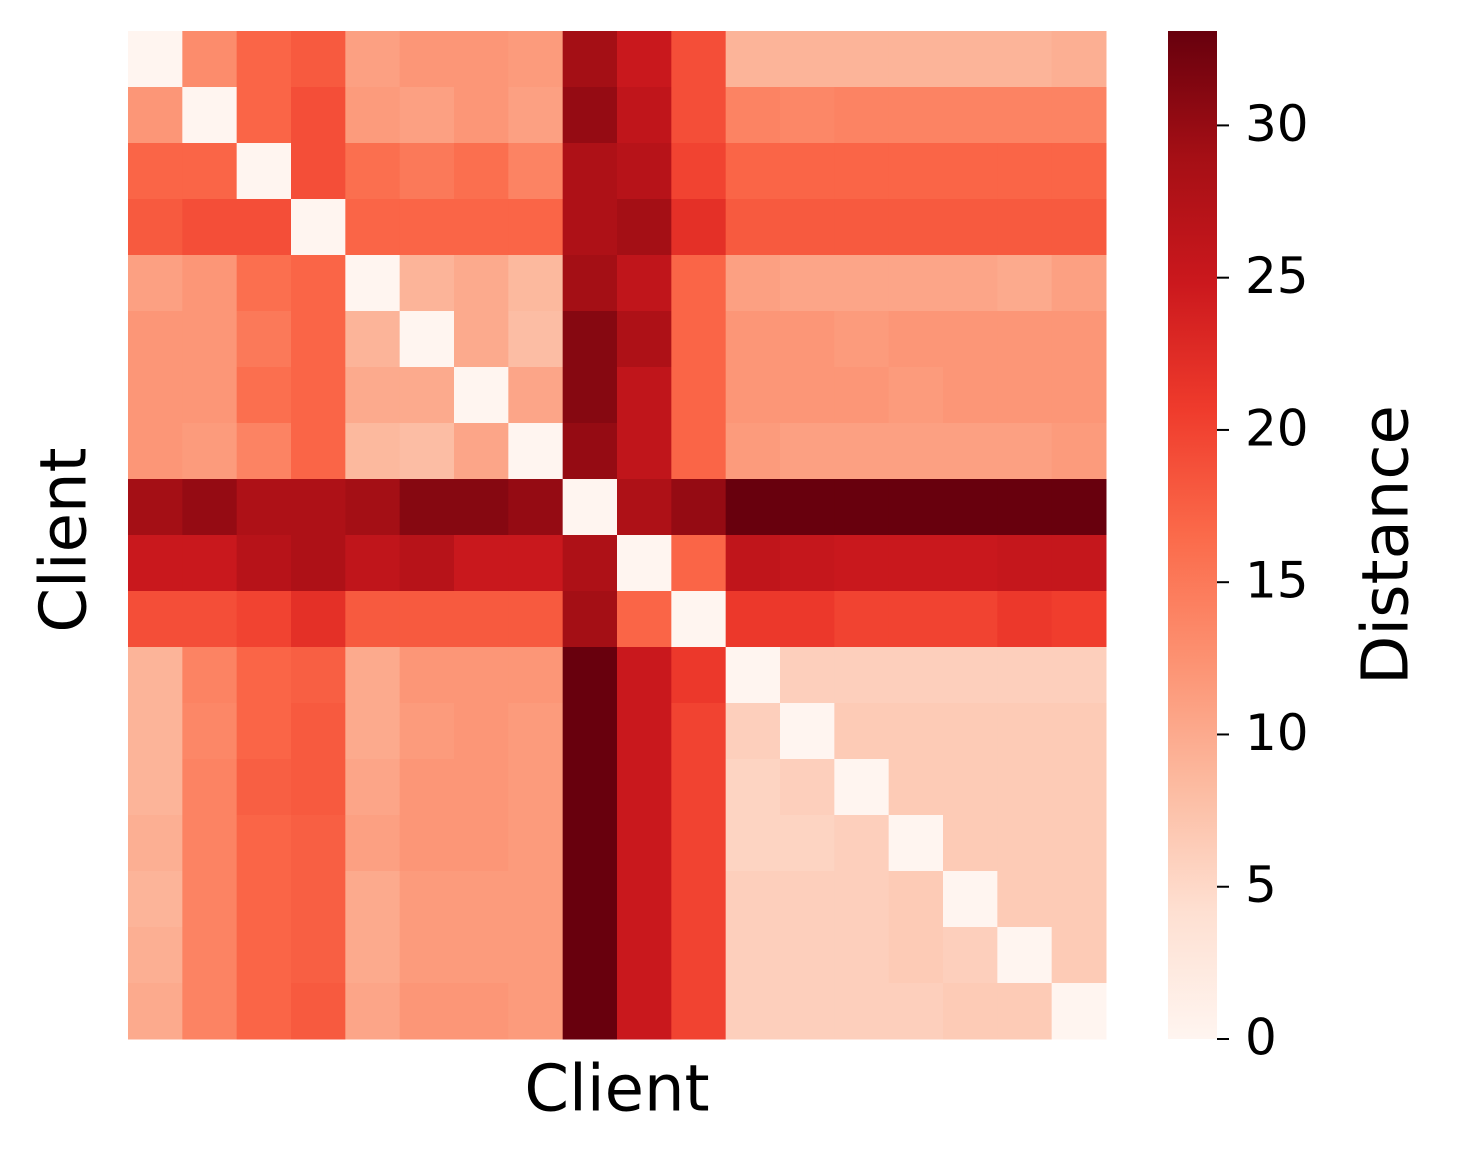 The image size is (1459, 1171). What do you see at coordinates (1261, 885) in the screenshot?
I see `colorbar-tick-label: 5` at bounding box center [1261, 885].